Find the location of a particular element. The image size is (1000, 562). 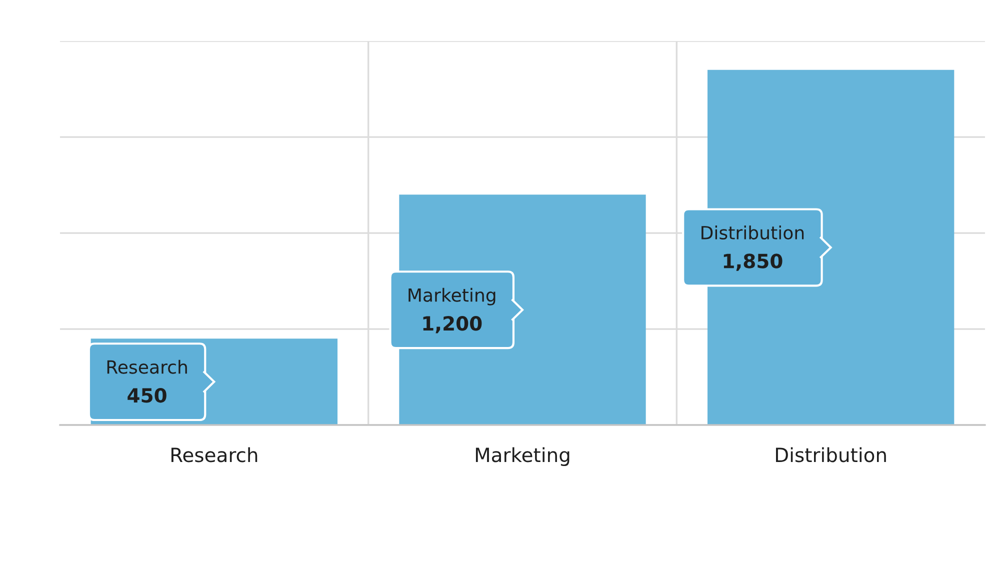

category-label: Research is located at coordinates (147, 367).